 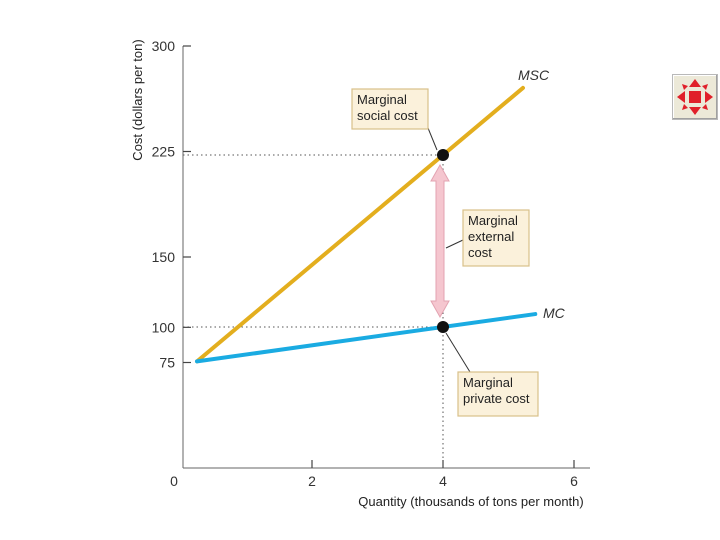 I want to click on annotation-box-private, so click(x=498, y=394).